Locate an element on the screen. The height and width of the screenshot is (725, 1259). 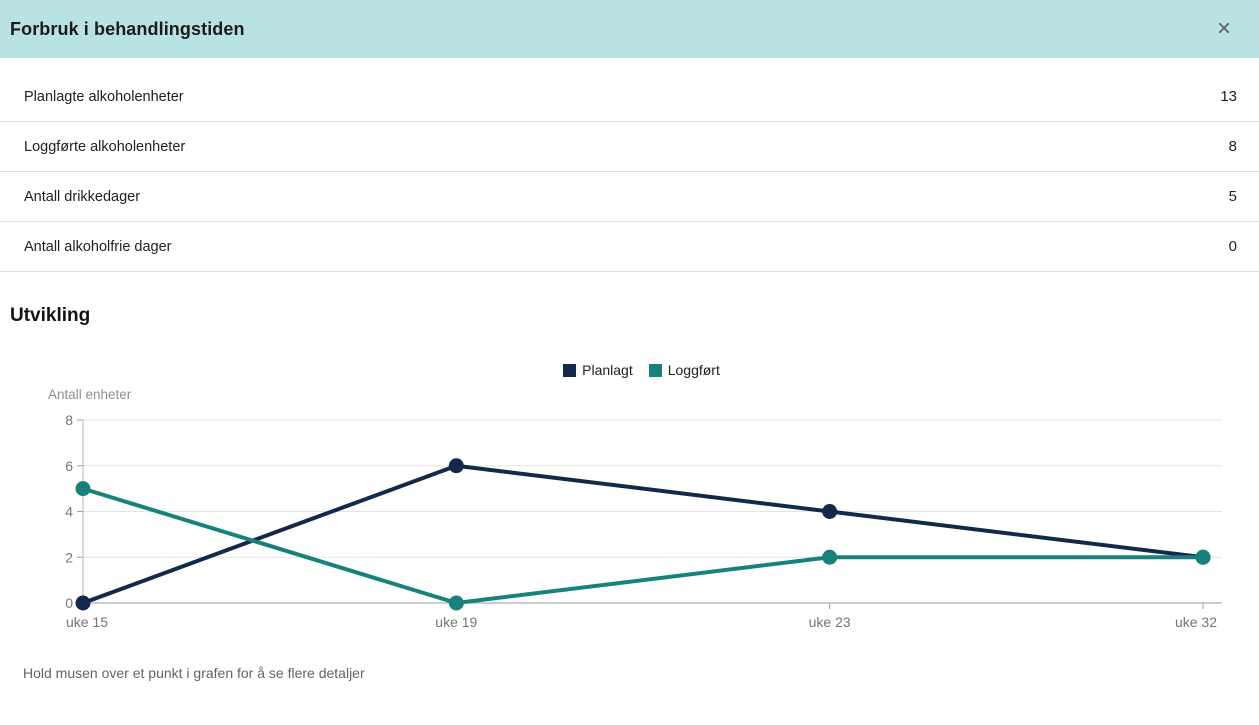
svg-text: 0 is located at coordinates (69, 603).